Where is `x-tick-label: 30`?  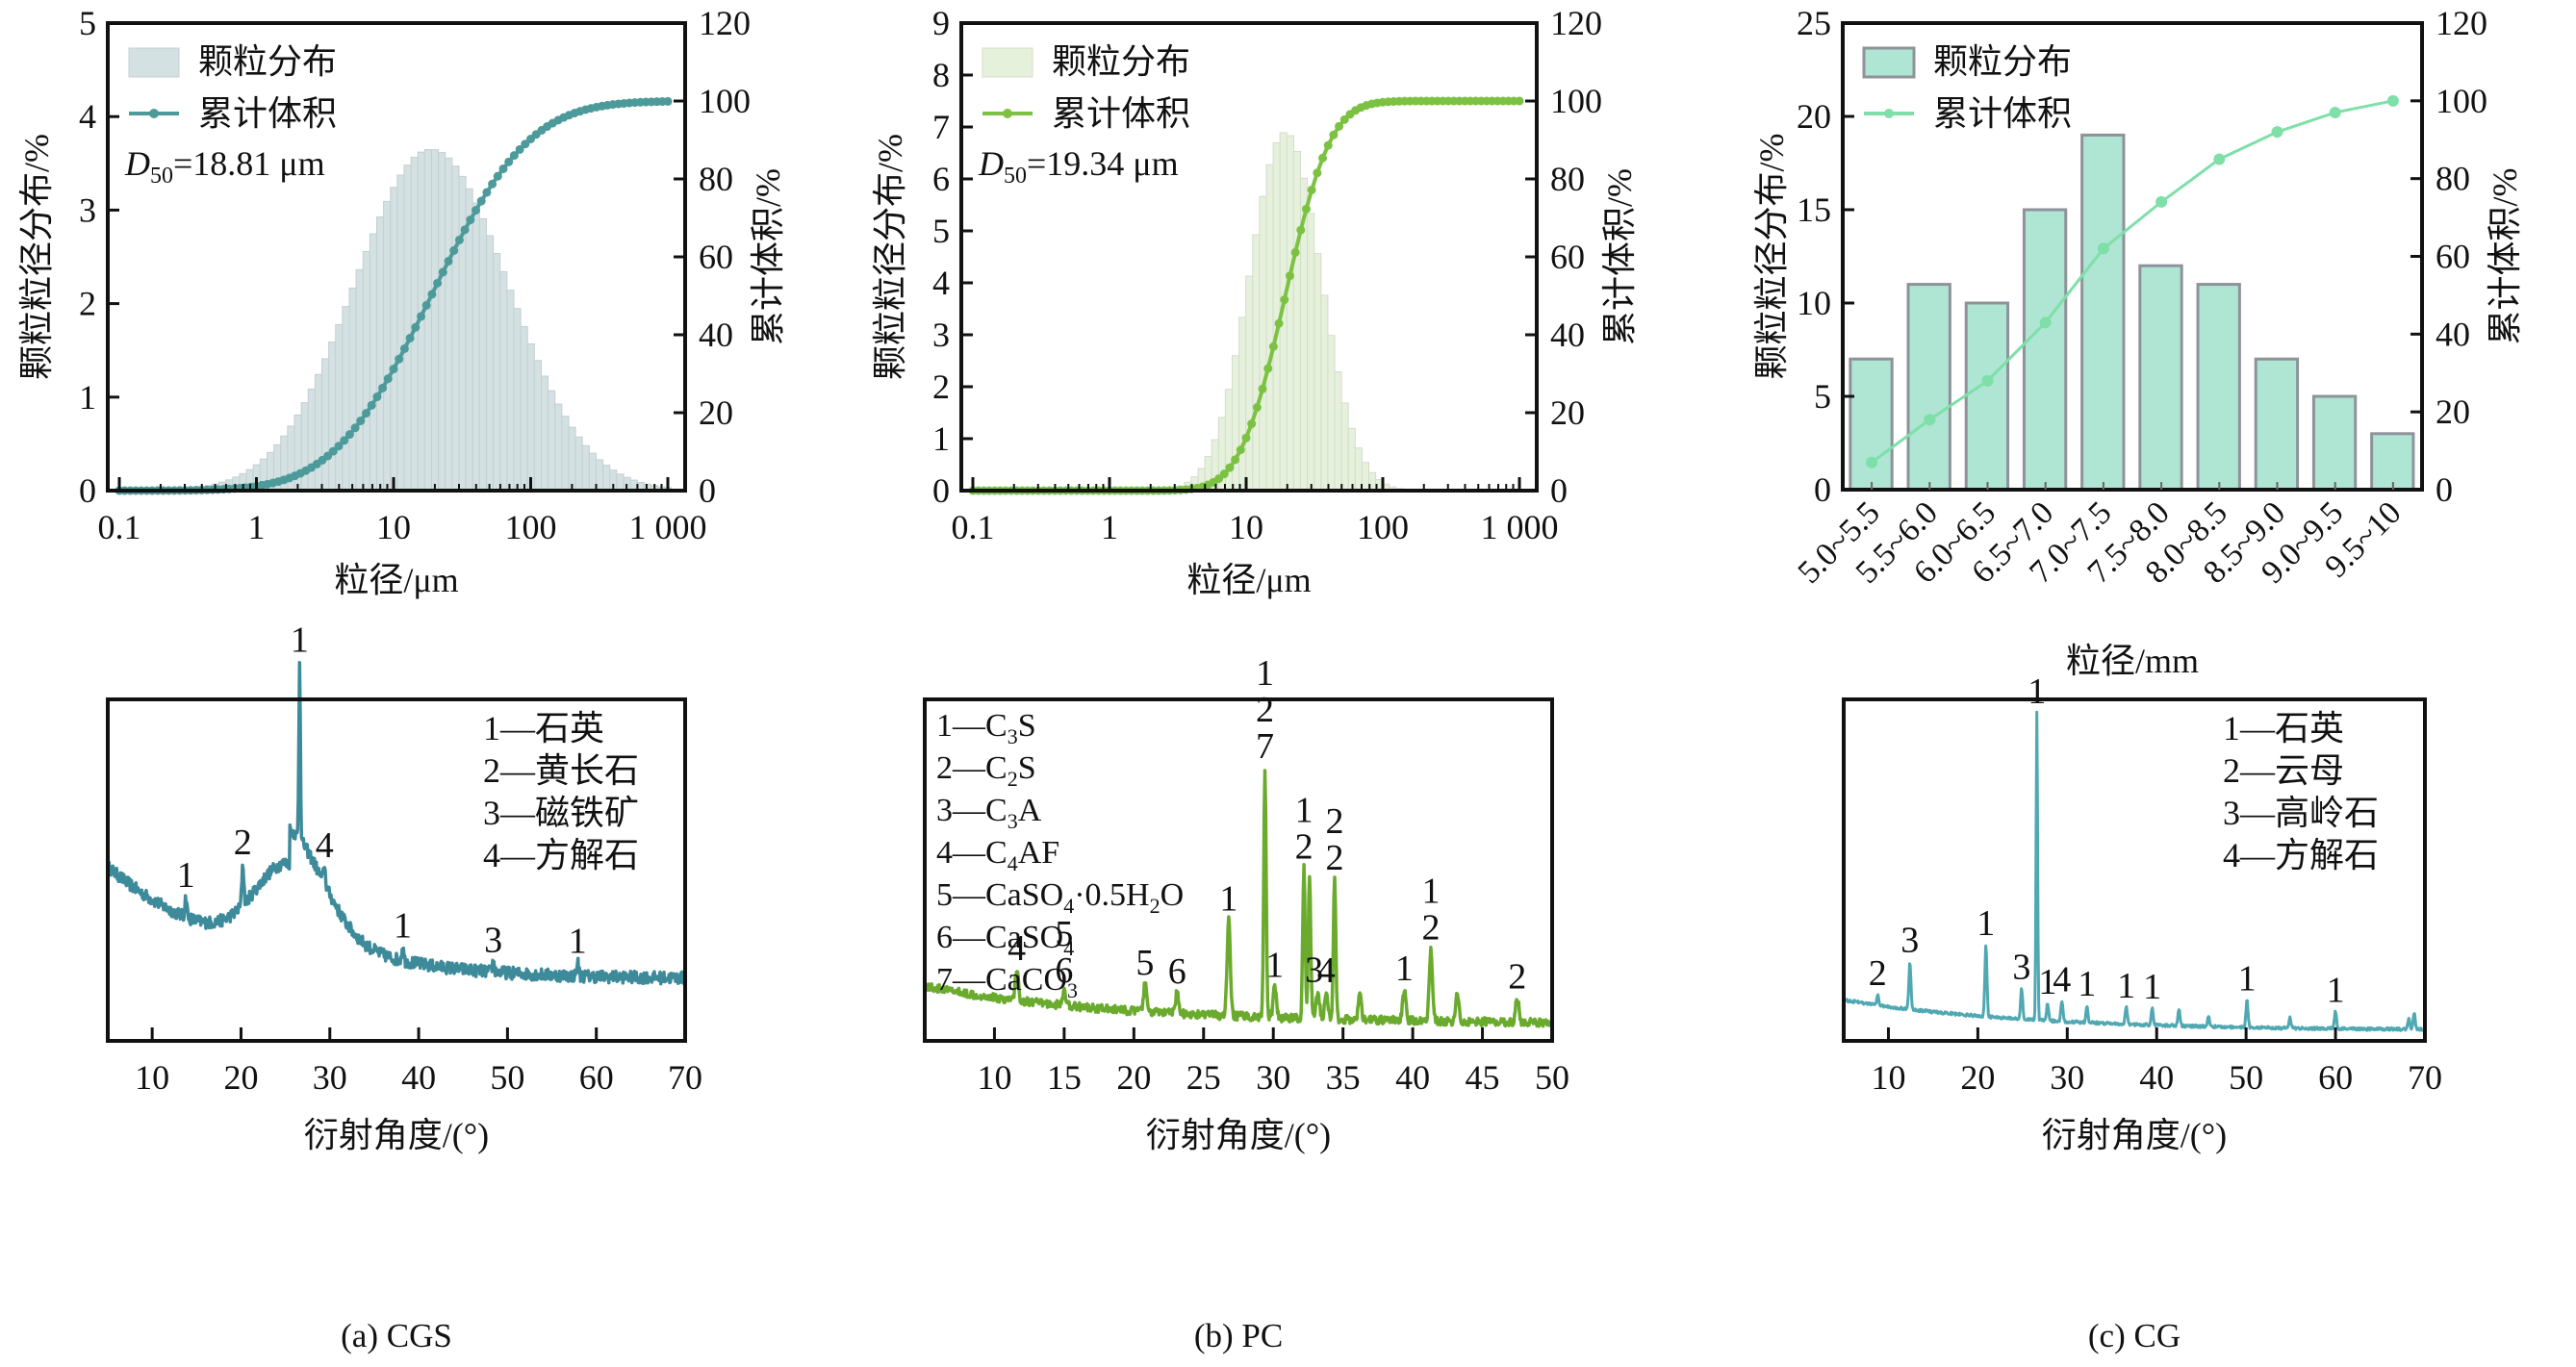
x-tick-label: 30 is located at coordinates (1273, 1077).